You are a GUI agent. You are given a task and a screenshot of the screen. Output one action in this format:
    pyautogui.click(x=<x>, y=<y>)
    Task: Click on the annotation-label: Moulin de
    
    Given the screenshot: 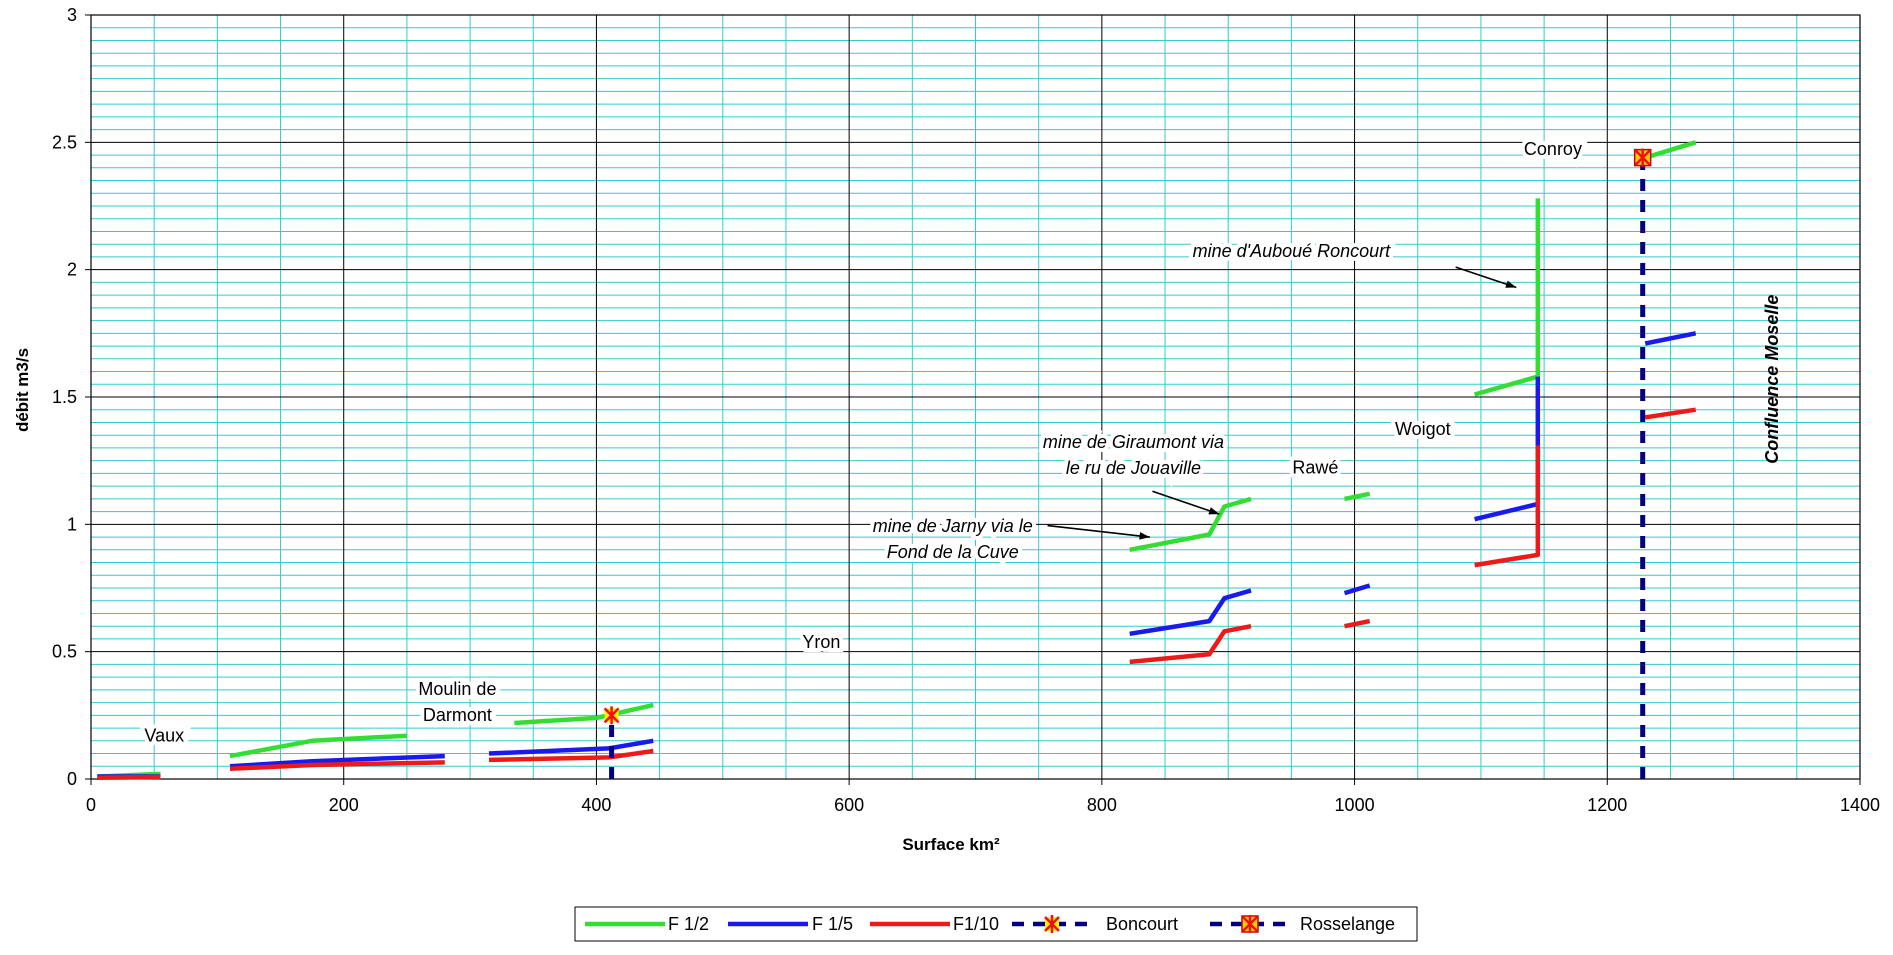 What is the action you would take?
    pyautogui.click(x=457, y=689)
    